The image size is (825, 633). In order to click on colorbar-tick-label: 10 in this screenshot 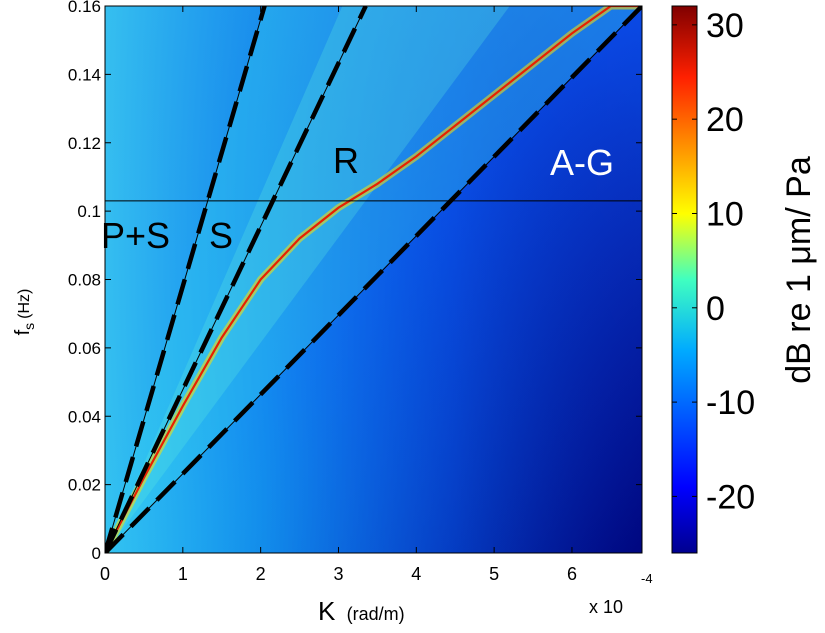, I will do `click(725, 214)`.